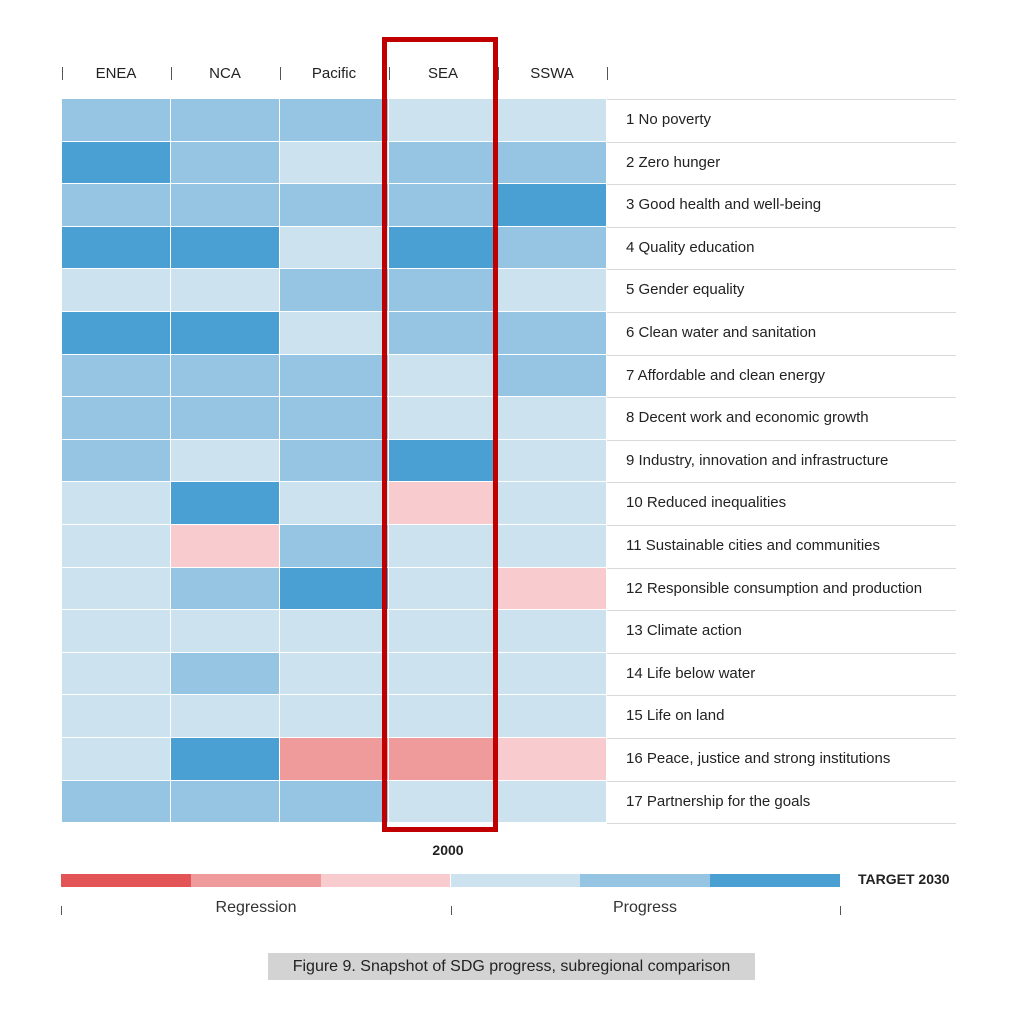  What do you see at coordinates (442, 73) in the screenshot?
I see `column-header-sea: SEA` at bounding box center [442, 73].